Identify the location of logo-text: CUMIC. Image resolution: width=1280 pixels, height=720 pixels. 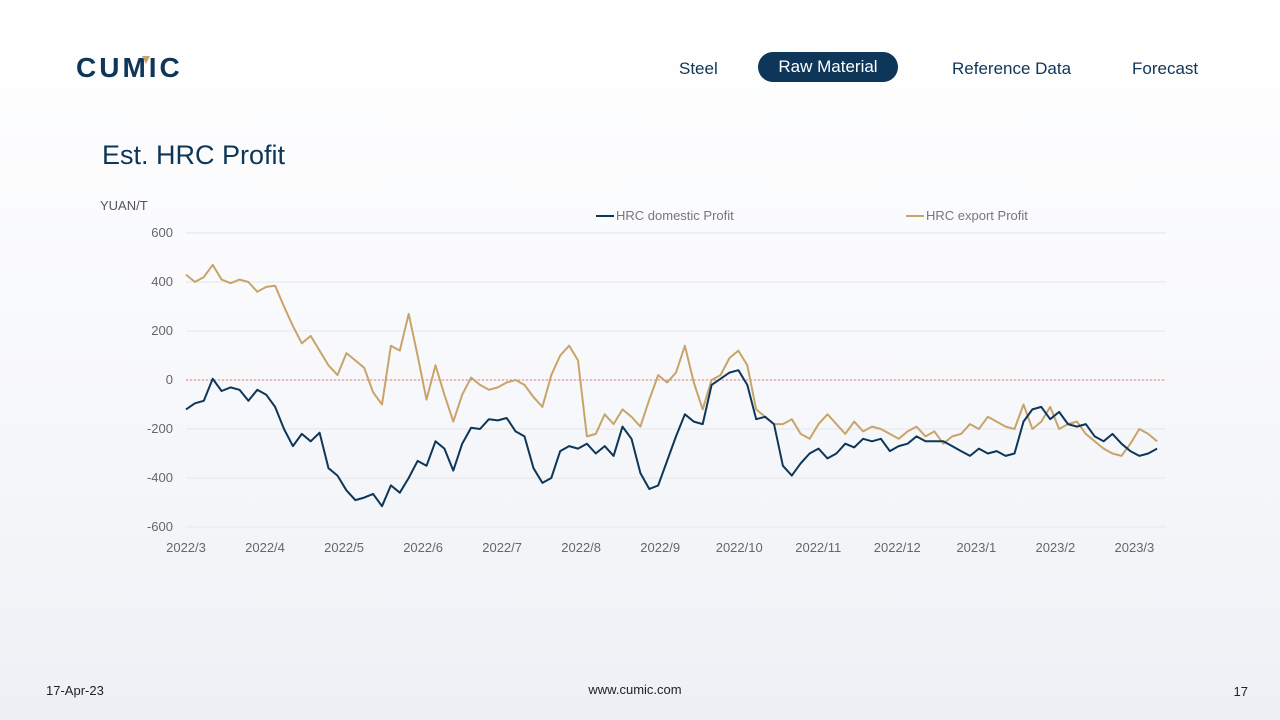
(129, 67).